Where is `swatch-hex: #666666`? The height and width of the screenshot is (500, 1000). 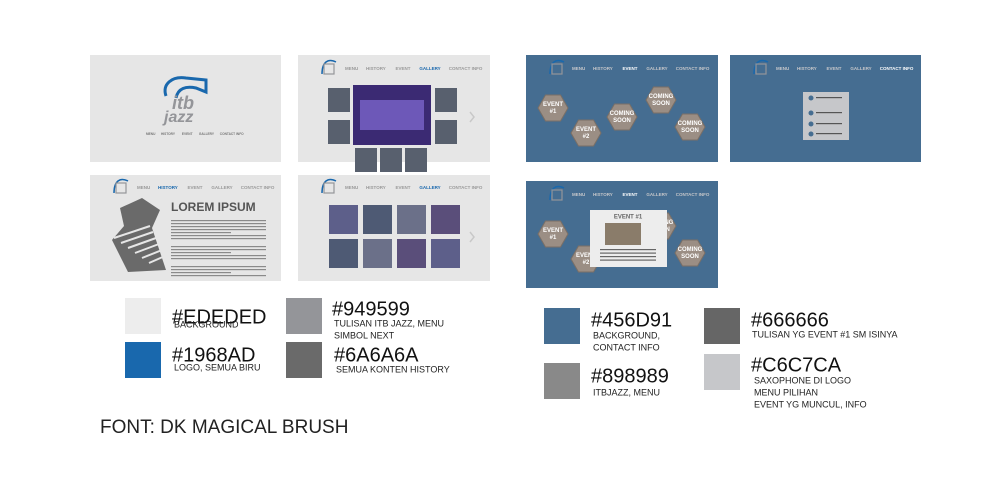
swatch-hex: #666666 is located at coordinates (790, 320).